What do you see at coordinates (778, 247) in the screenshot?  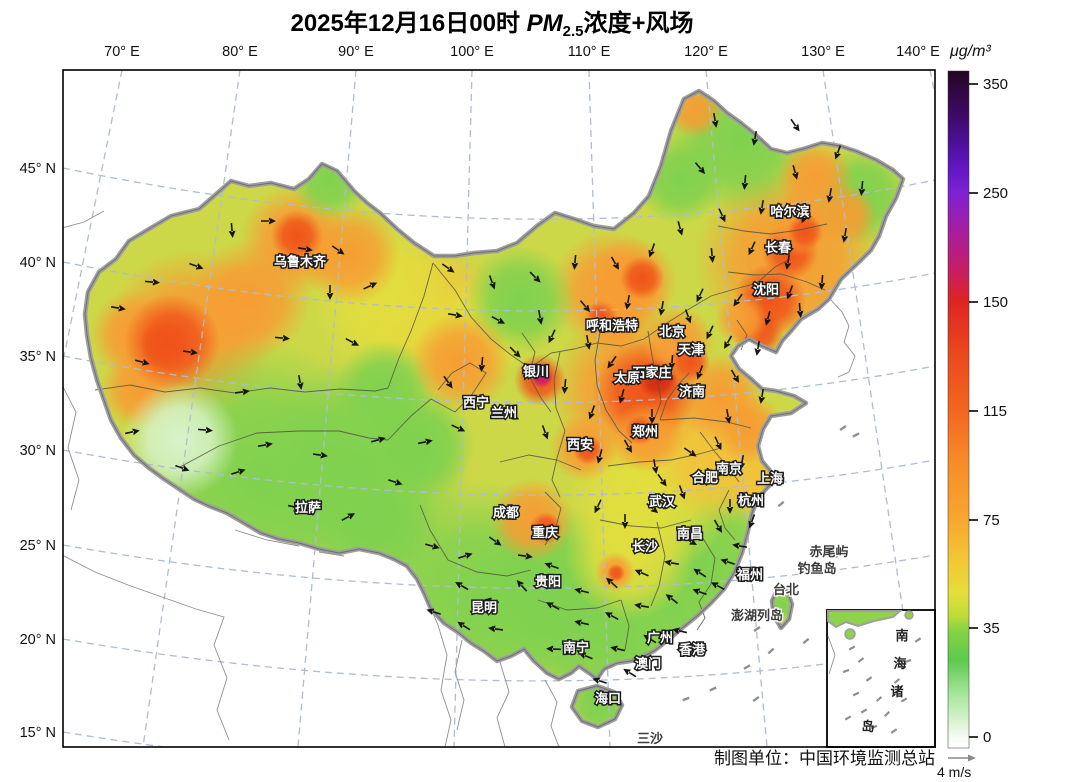 I see `city-label: 长春` at bounding box center [778, 247].